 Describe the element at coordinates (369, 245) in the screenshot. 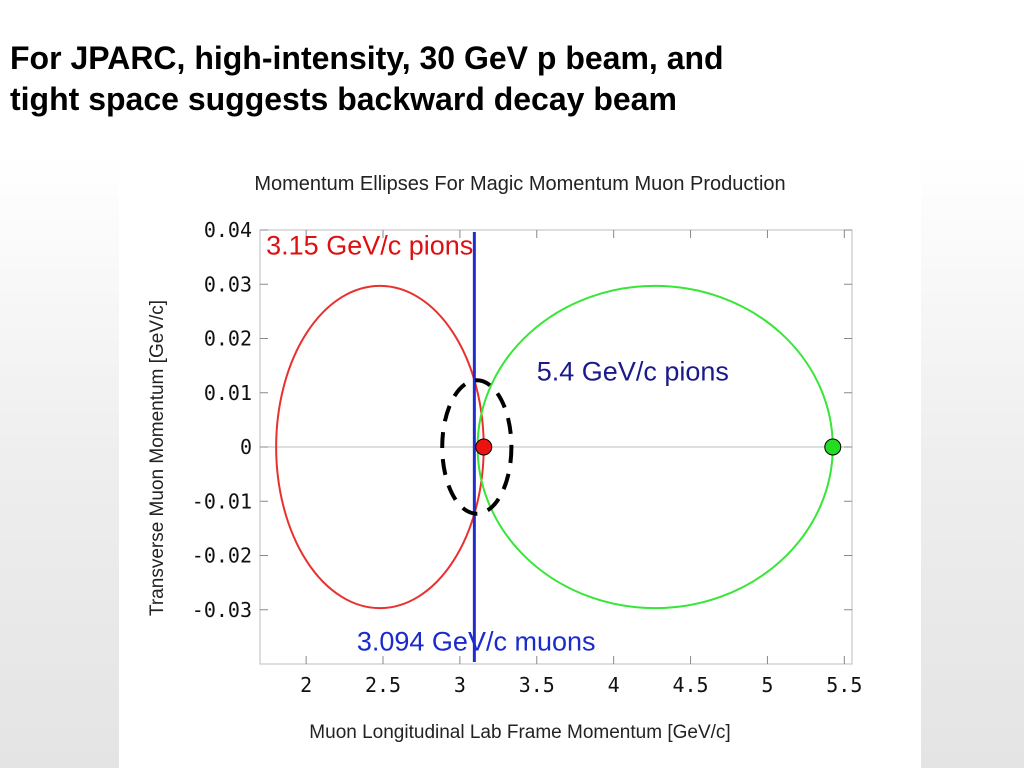

I see `annotation-label: 3.15 GeV/c pions` at that location.